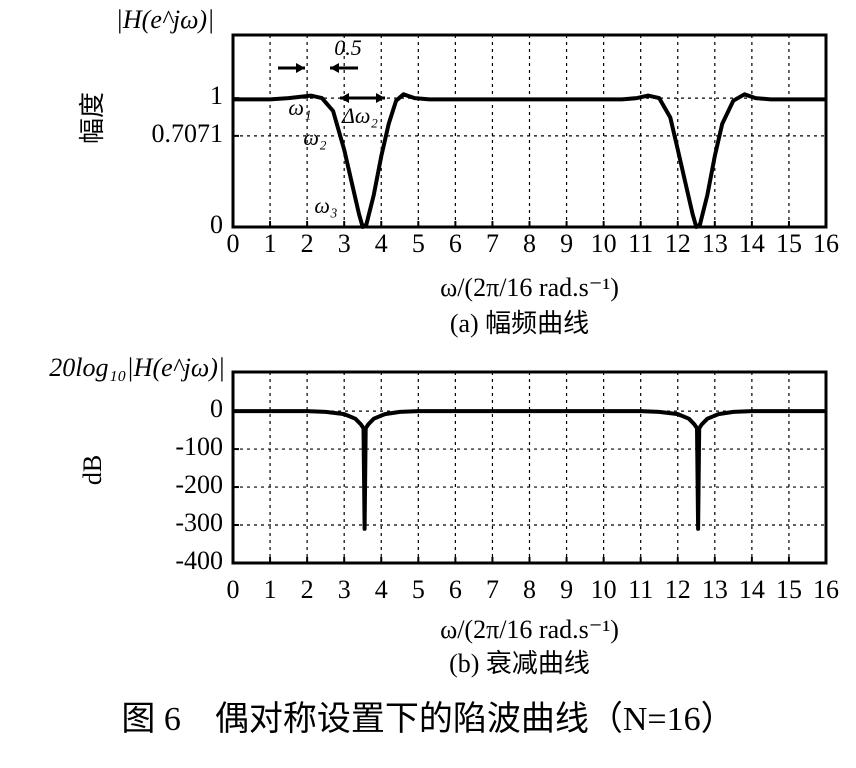  I want to click on annotation: ω₁, so click(299, 107).